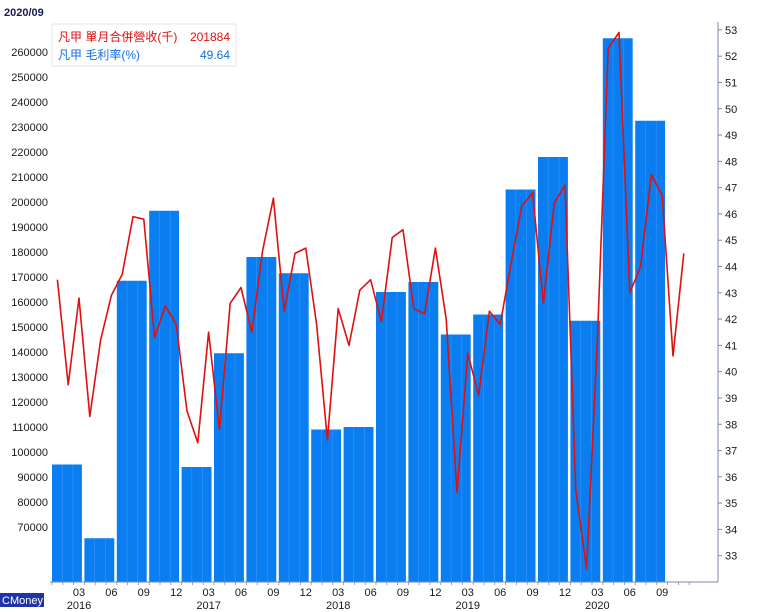  What do you see at coordinates (29, 253) in the screenshot?
I see `y-left-tick-label: 180000` at bounding box center [29, 253].